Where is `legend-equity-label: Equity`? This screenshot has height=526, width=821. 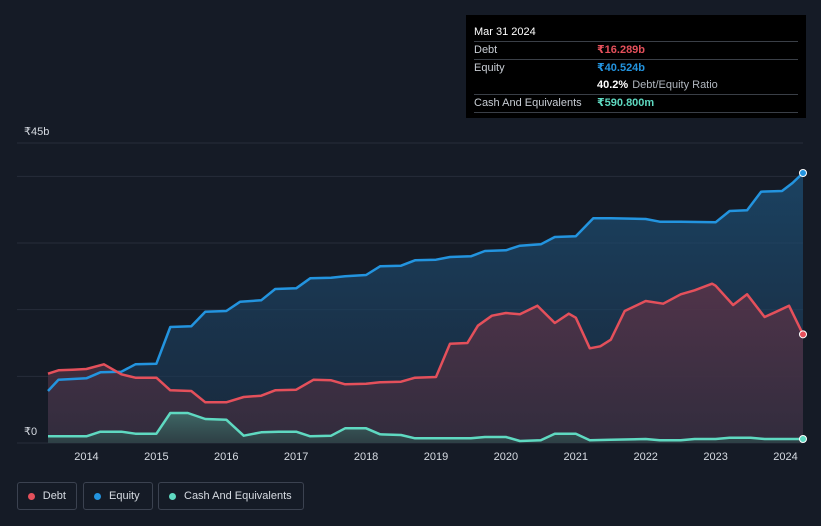 legend-equity-label: Equity is located at coordinates (124, 496).